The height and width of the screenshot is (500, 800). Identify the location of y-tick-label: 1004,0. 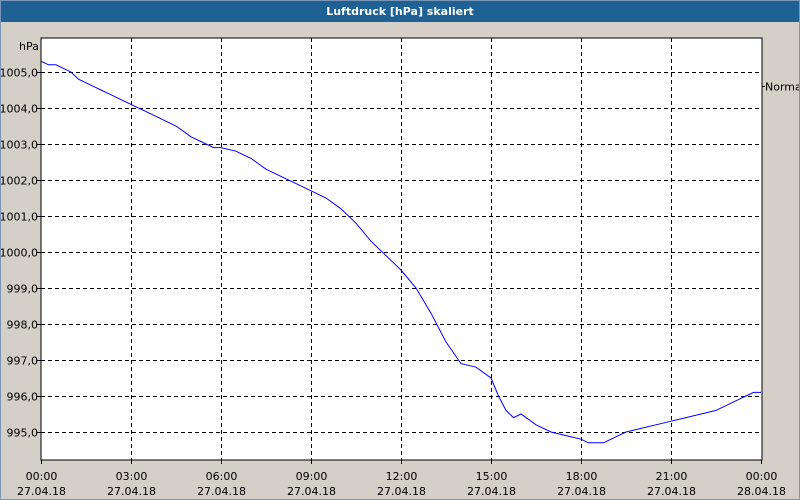
(19, 109).